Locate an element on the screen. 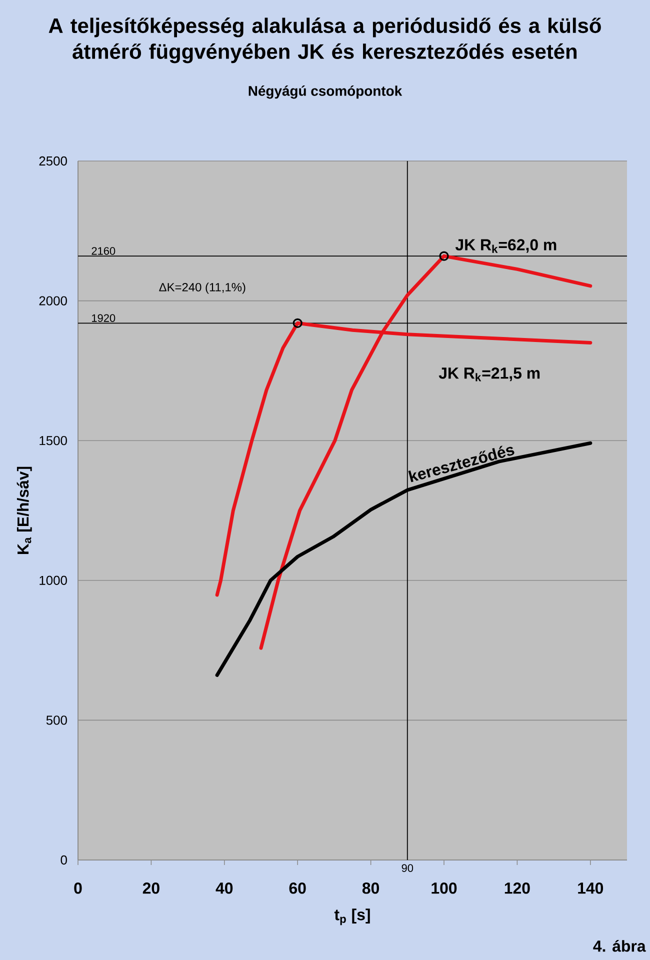  x-tick-label: 80 is located at coordinates (370, 888).